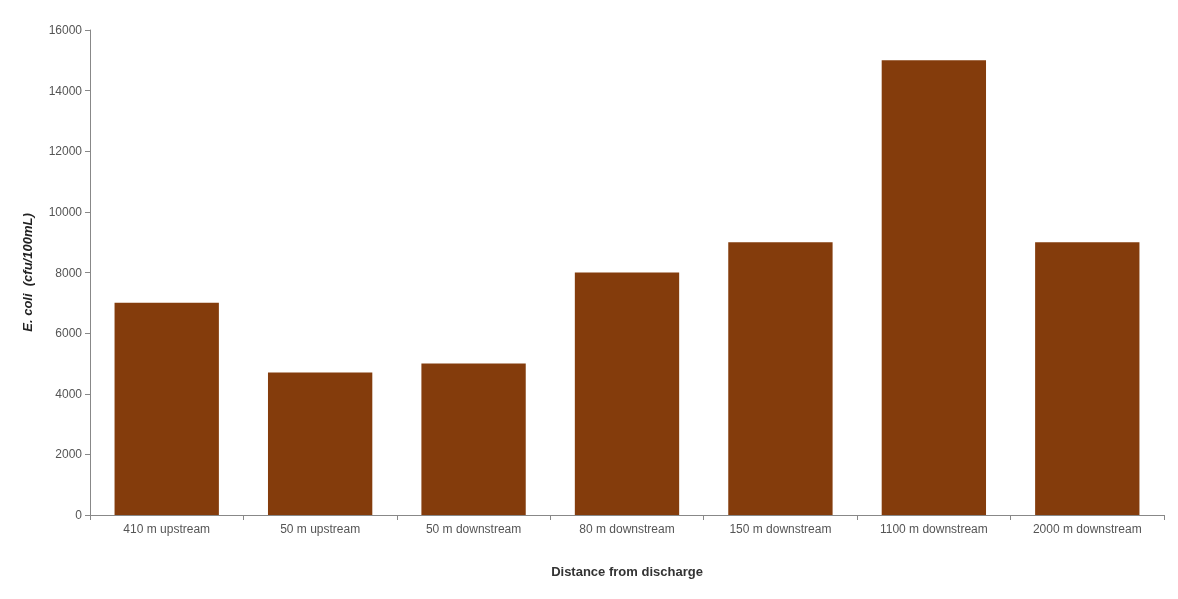 The width and height of the screenshot is (1178, 599). What do you see at coordinates (320, 529) in the screenshot?
I see `x-tick-label: 50 m upstream` at bounding box center [320, 529].